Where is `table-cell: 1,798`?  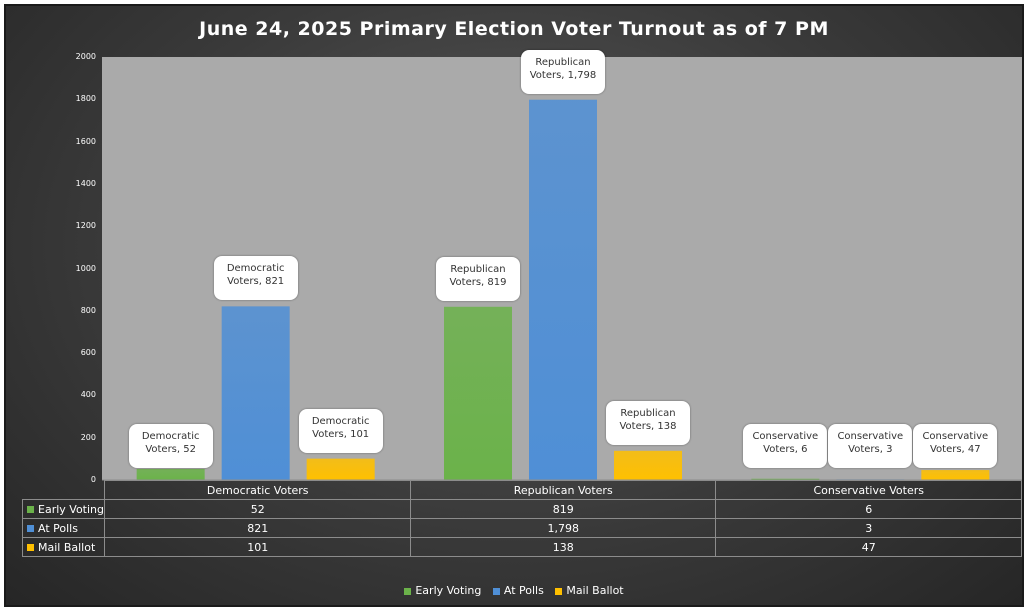
table-cell: 1,798 is located at coordinates (563, 528).